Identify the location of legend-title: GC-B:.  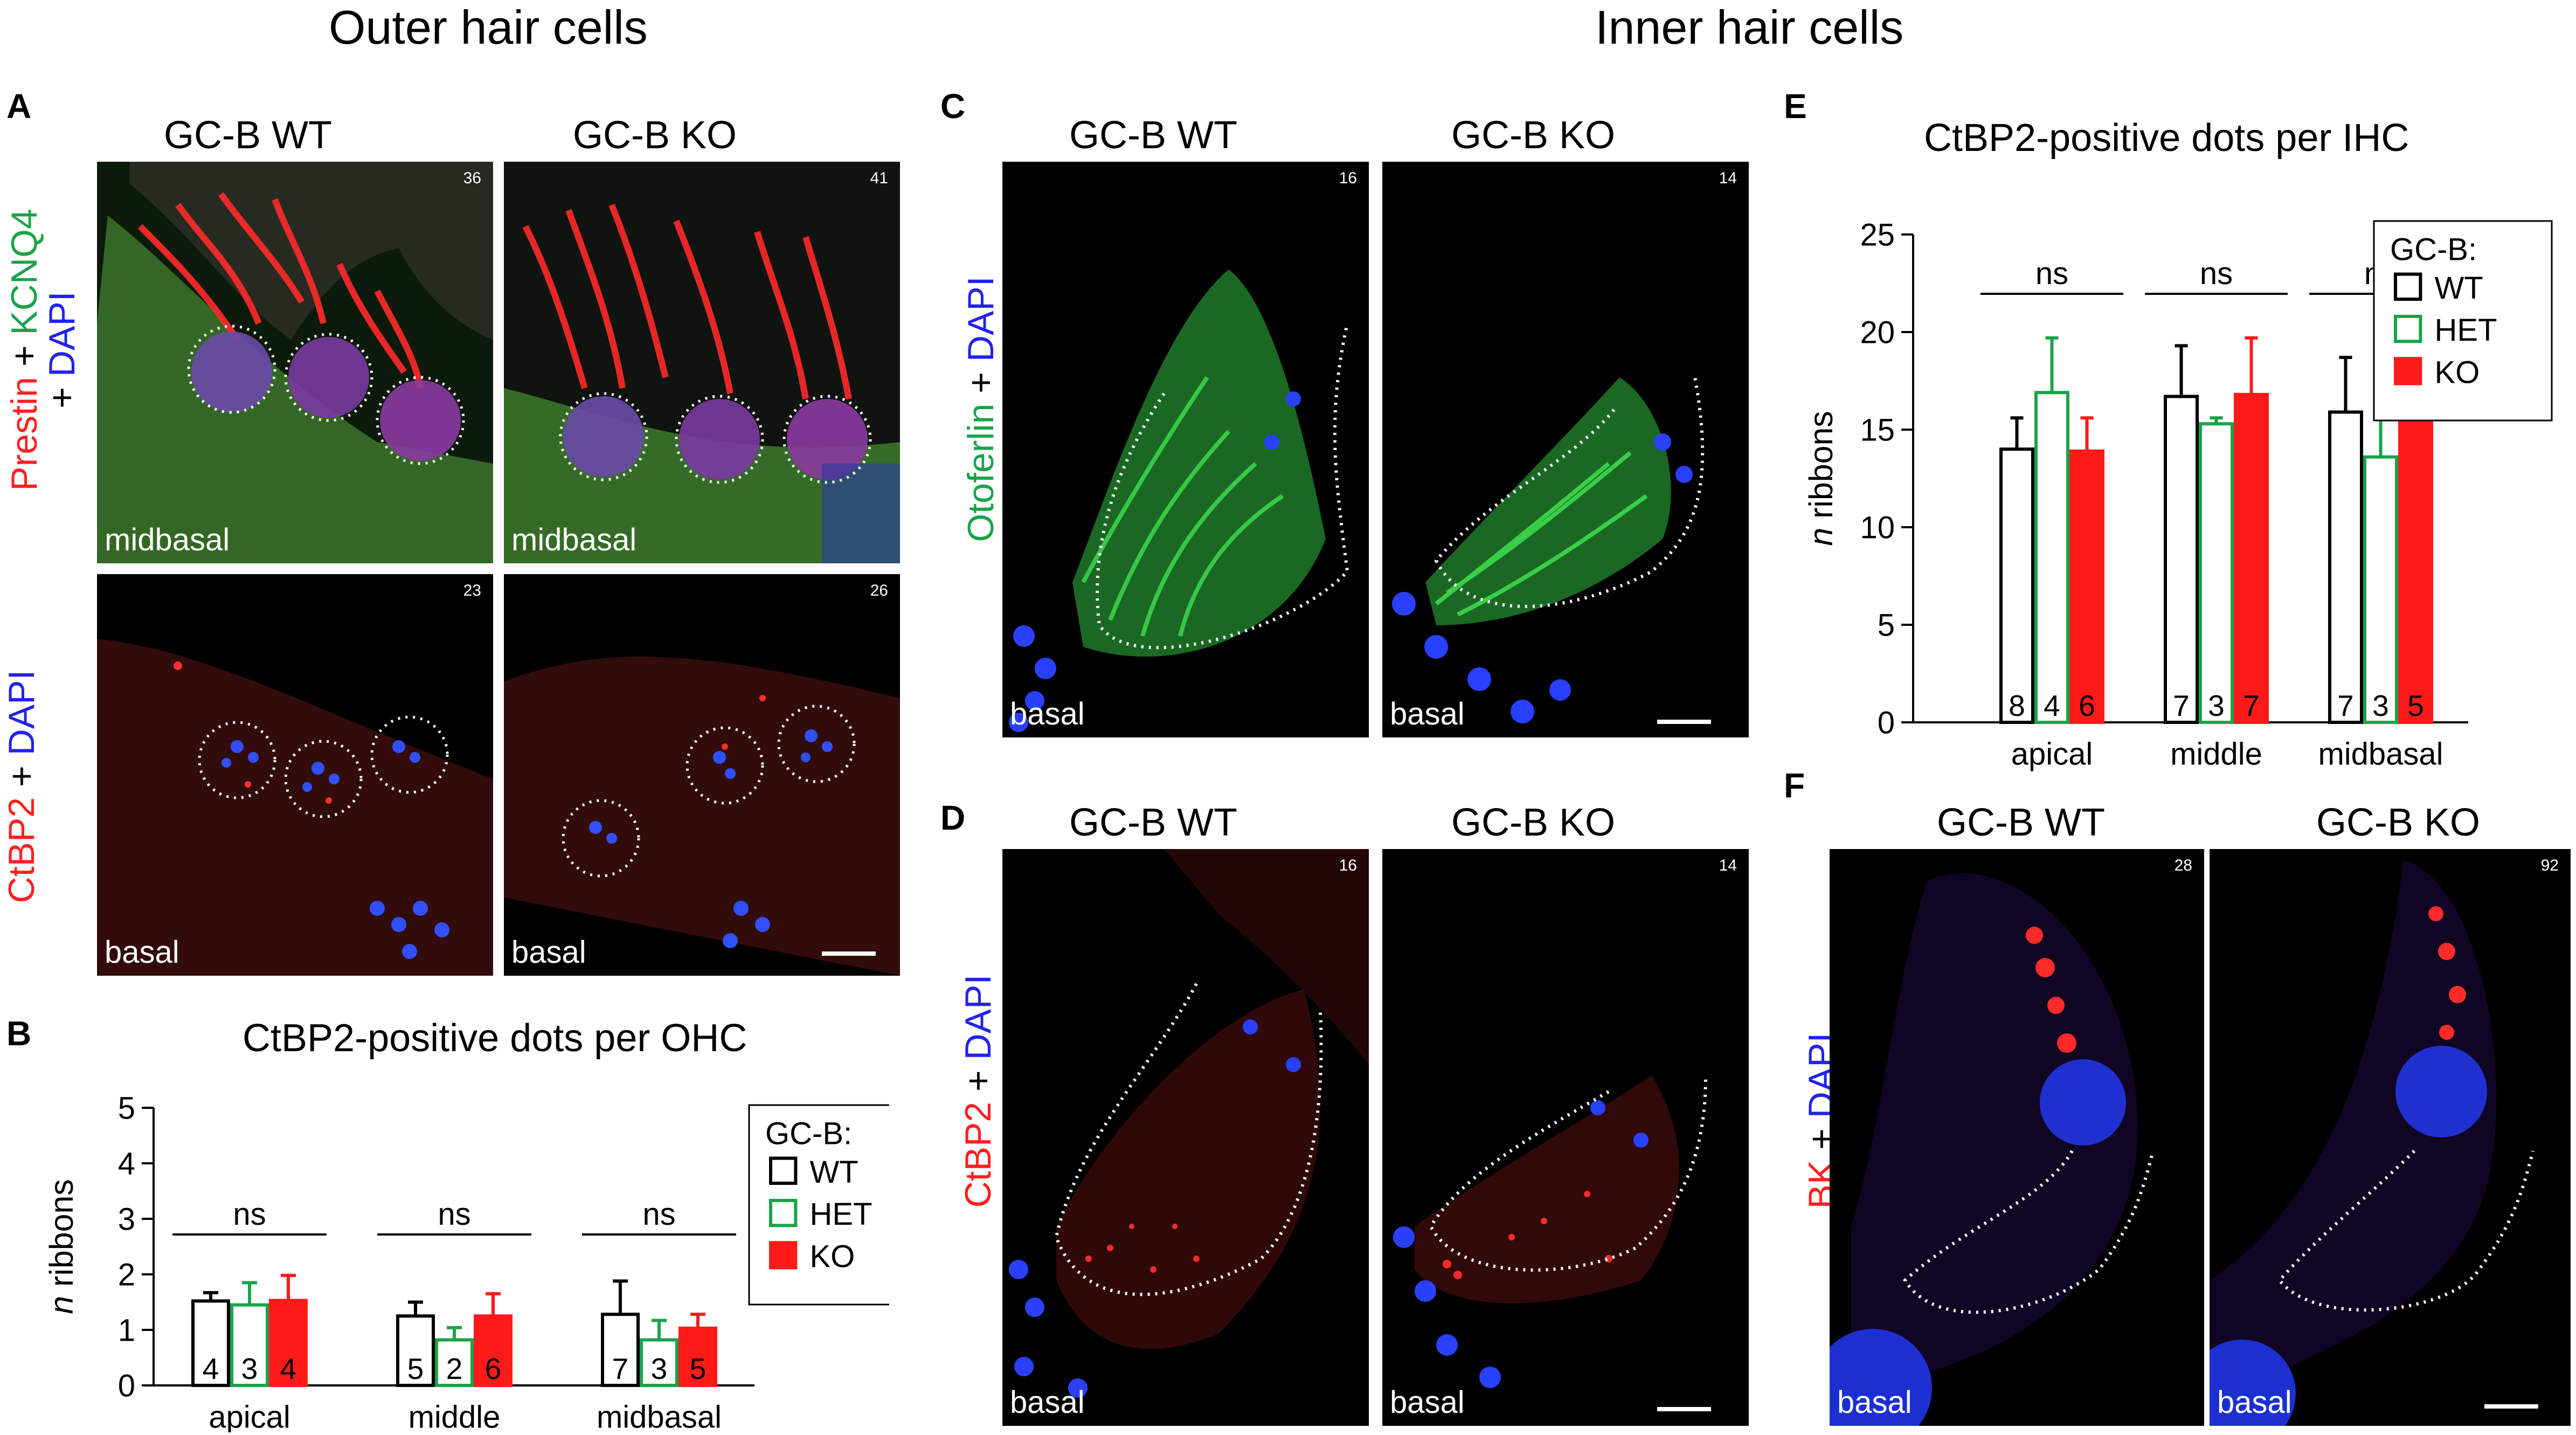
(809, 1133).